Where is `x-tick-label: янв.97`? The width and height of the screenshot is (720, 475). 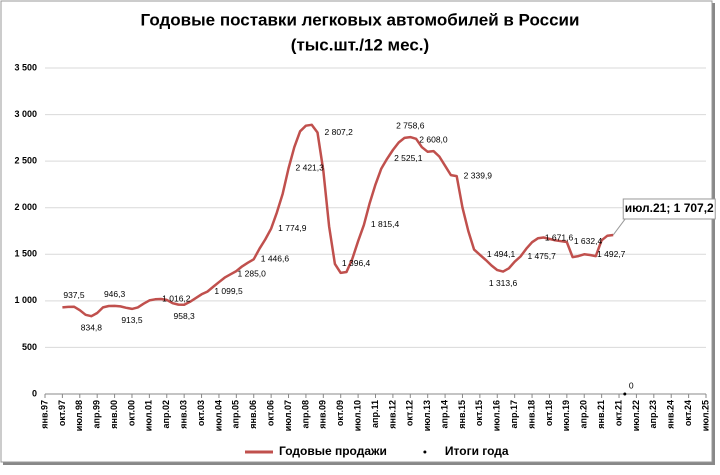
x-tick-label: янв.97 is located at coordinates (44, 414).